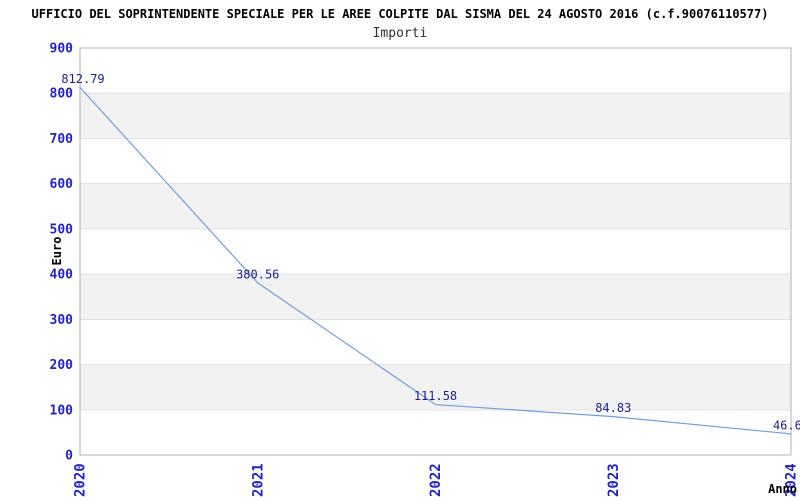  I want to click on x-tick-label-2024: 2024, so click(792, 480).